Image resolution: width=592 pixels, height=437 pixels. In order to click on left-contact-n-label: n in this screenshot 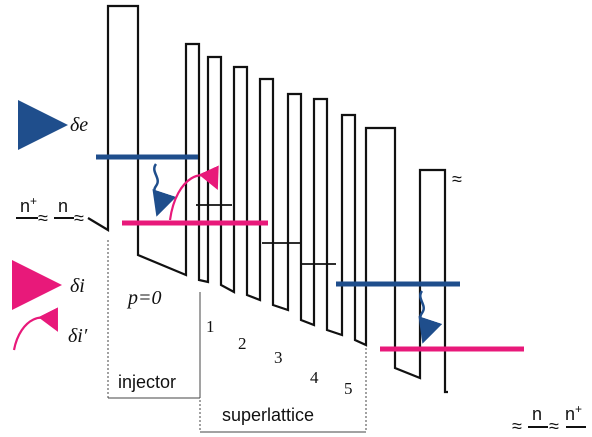, I will do `click(63, 206)`.